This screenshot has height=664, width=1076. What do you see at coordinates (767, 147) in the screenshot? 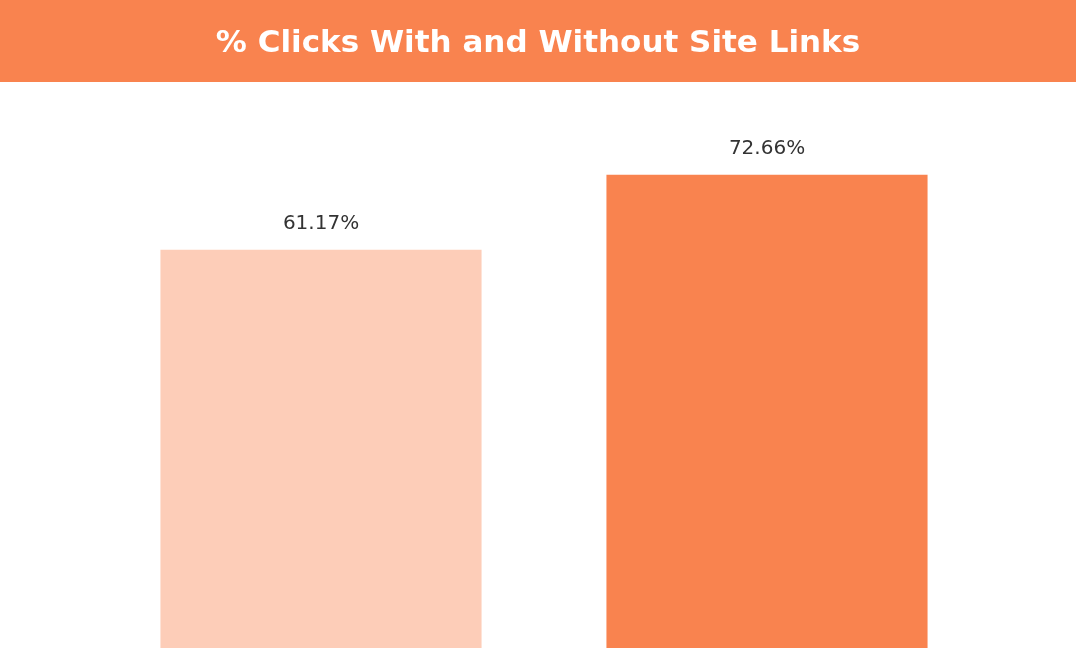
I see `data-label: 72.66%` at bounding box center [767, 147].